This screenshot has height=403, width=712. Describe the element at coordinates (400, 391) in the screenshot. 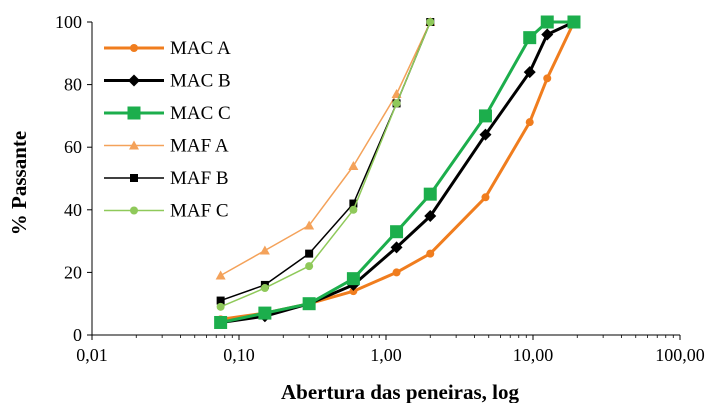

I see `x-axis-title: Abertura das peneiras, log` at that location.